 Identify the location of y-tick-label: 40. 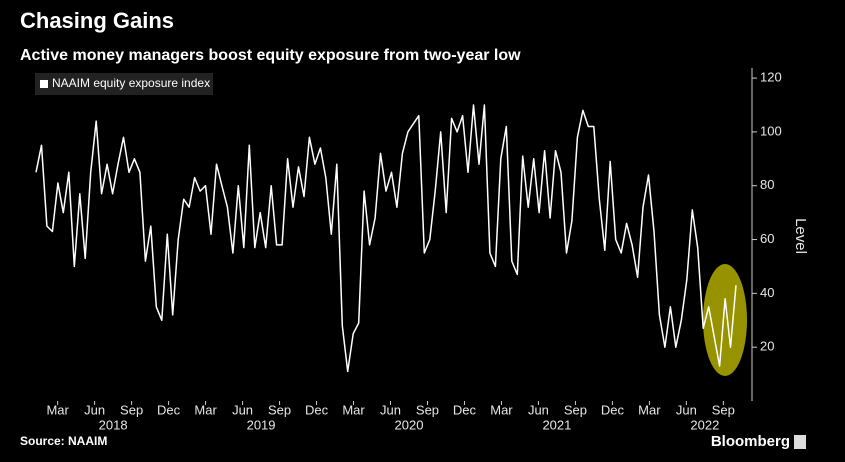
(767, 292).